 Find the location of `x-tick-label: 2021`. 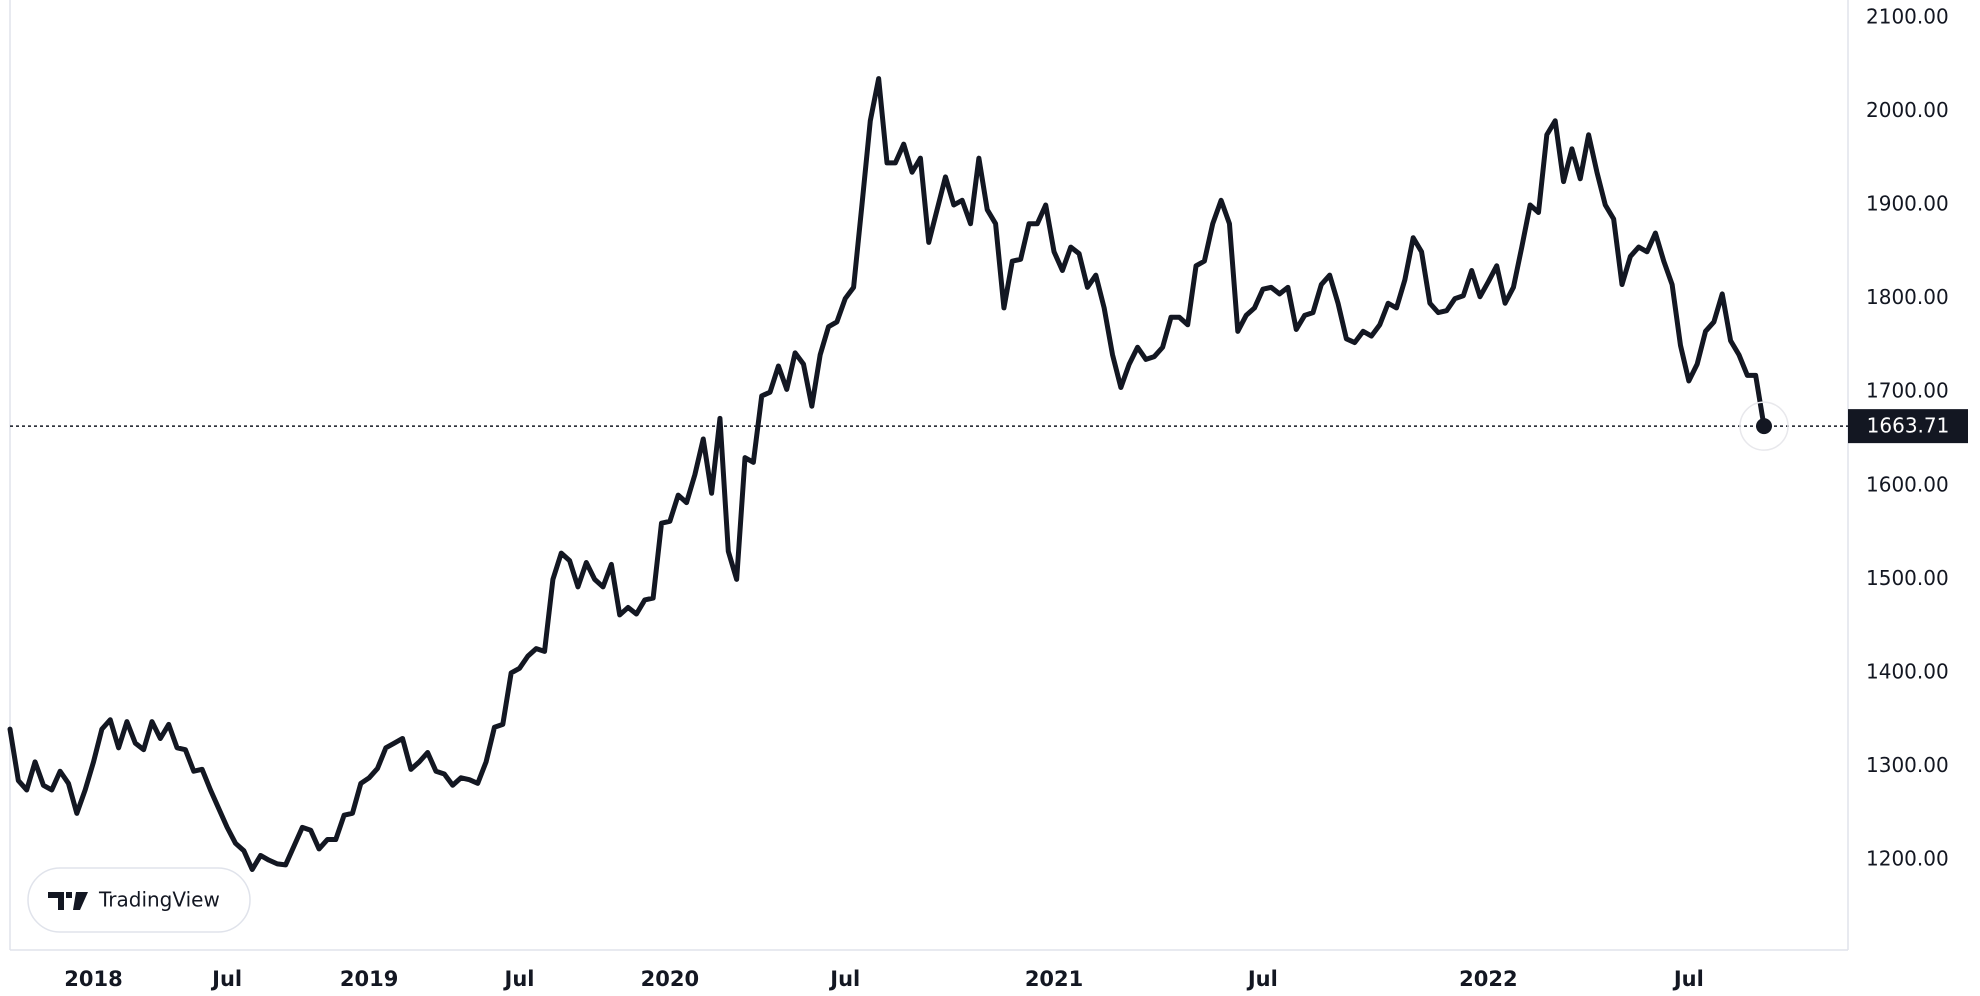

x-tick-label: 2021 is located at coordinates (1054, 979).